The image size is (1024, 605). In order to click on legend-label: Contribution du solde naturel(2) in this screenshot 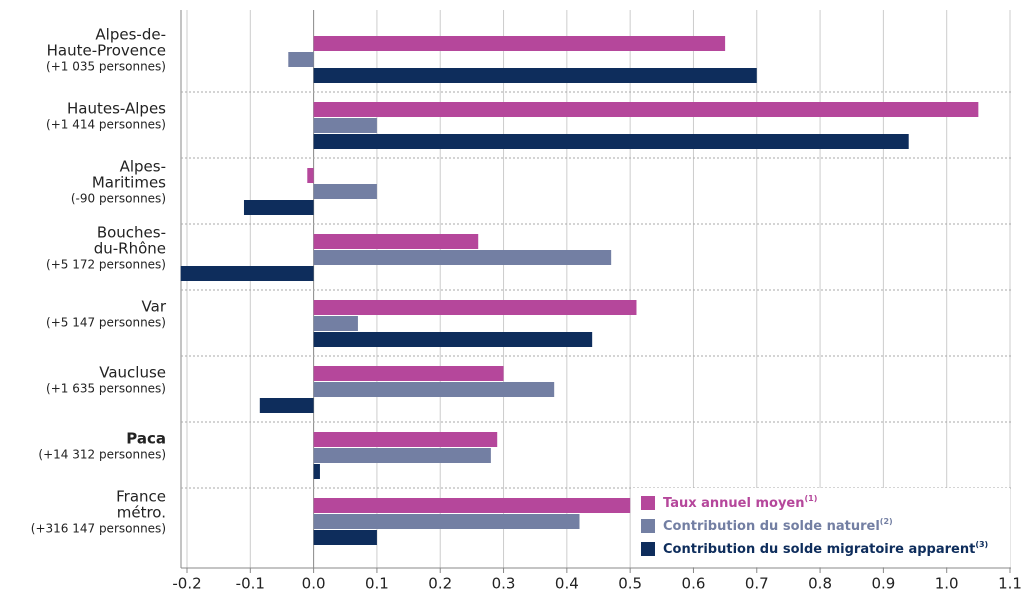, I will do `click(778, 525)`.